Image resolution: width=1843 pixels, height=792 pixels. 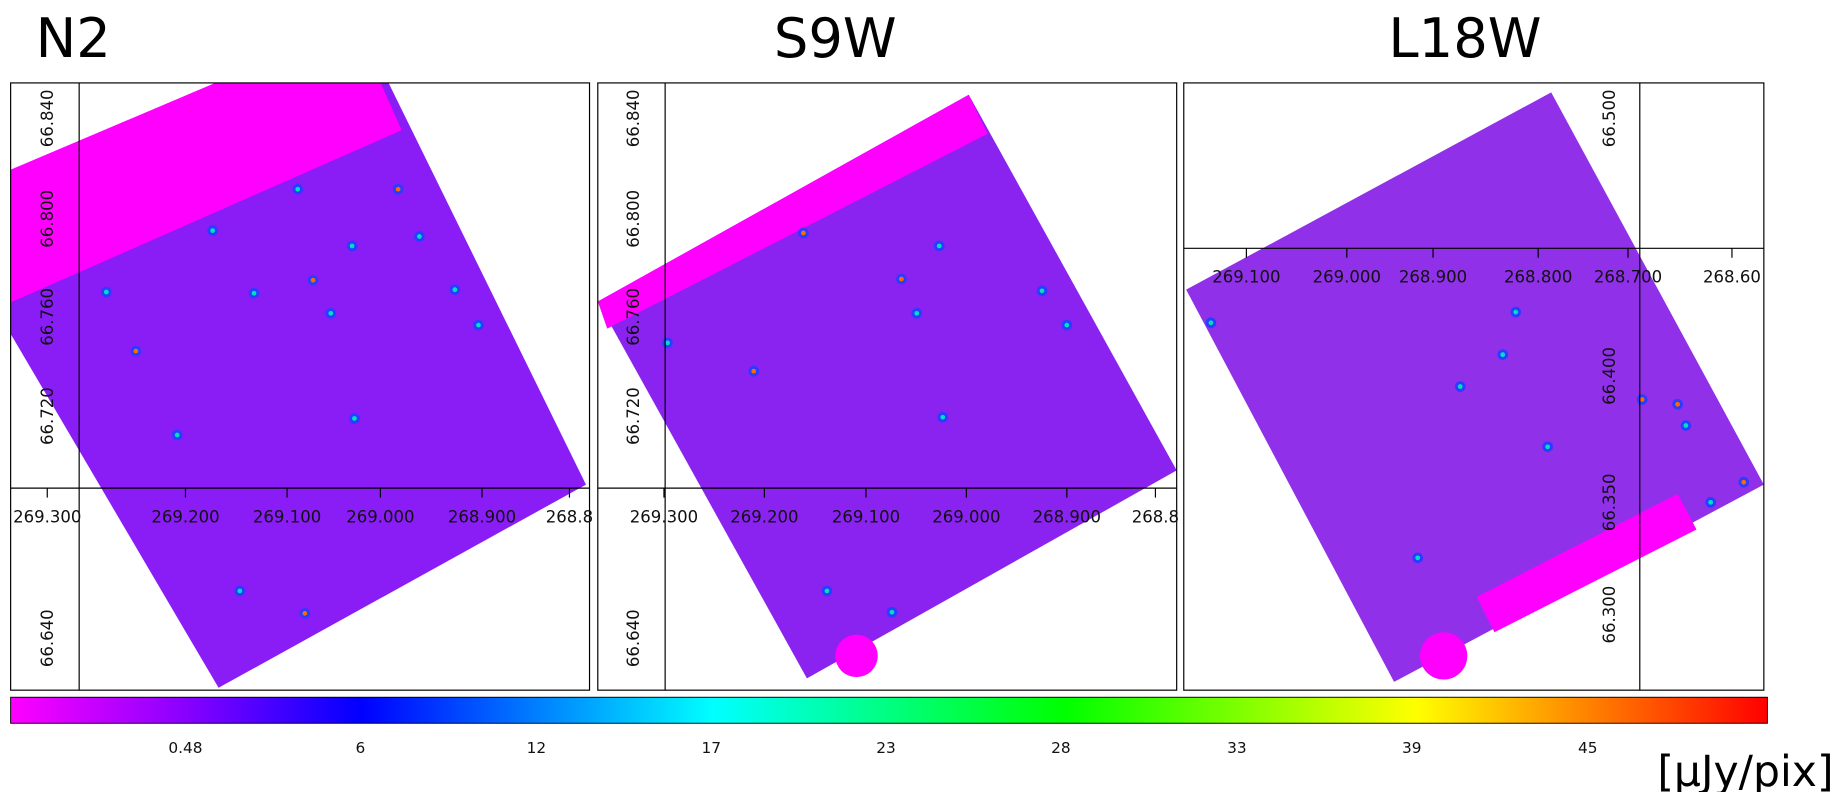 I want to click on y-tick-label: 66.350, so click(x=1609, y=502).